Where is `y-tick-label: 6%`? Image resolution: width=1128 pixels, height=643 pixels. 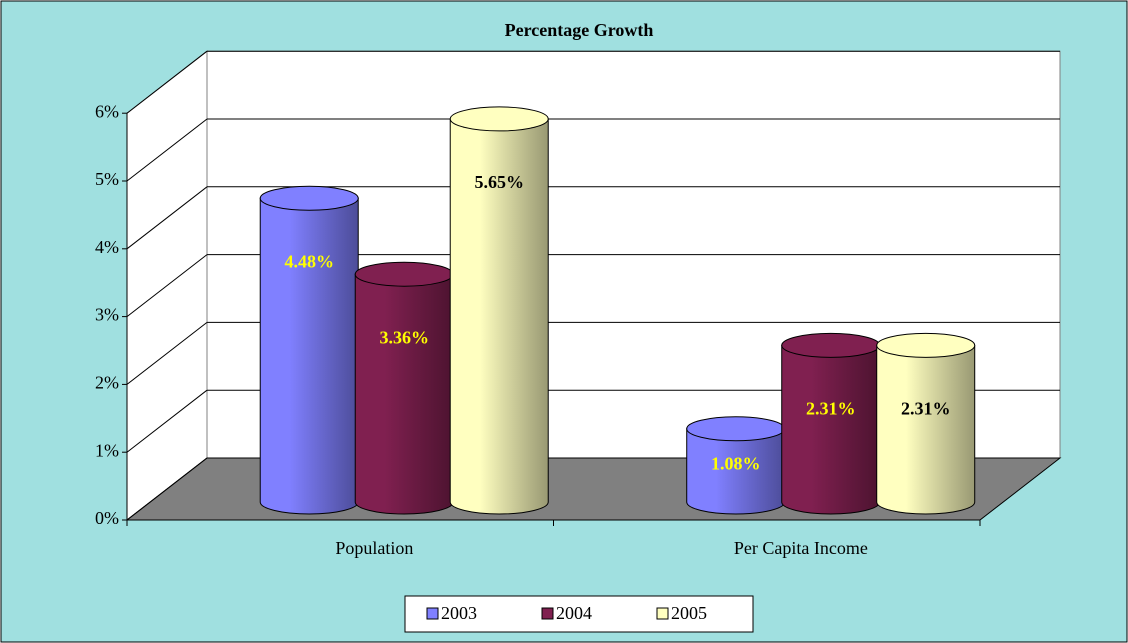 y-tick-label: 6% is located at coordinates (107, 111).